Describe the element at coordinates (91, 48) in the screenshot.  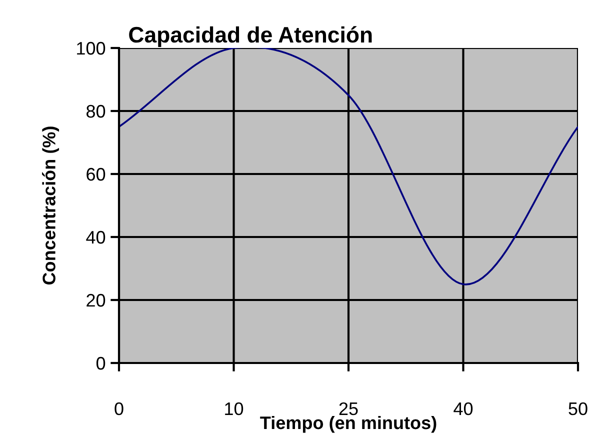
I see `y-tick-label: 100` at that location.